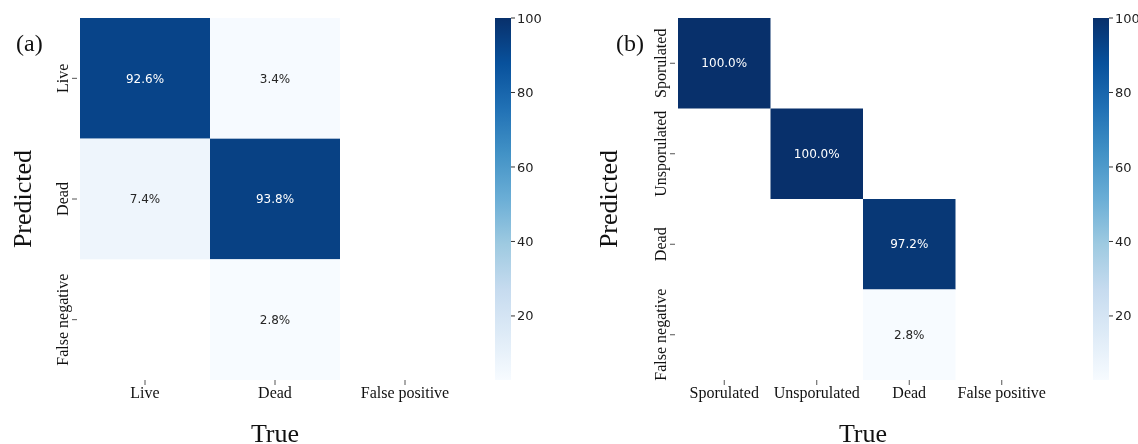 Image resolution: width=1138 pixels, height=444 pixels. I want to click on y-tick-label: Live, so click(62, 78).